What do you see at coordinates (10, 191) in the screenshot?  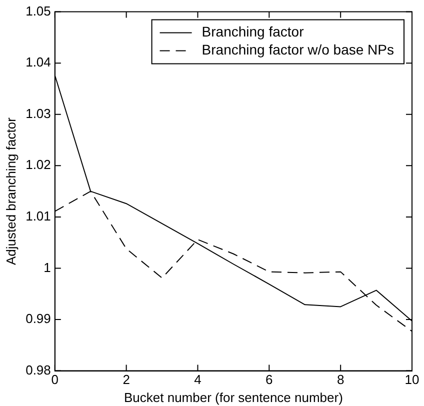 I see `y-axis-title: Adjusted branching factor` at bounding box center [10, 191].